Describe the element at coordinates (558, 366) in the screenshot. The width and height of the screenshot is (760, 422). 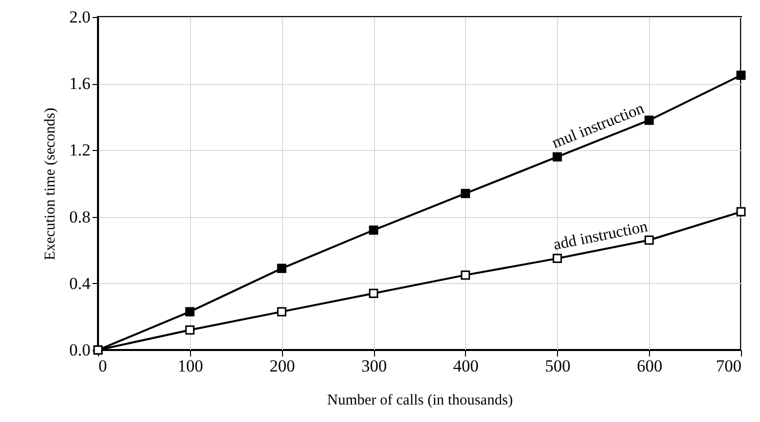
I see `x-tick-label: 500` at that location.